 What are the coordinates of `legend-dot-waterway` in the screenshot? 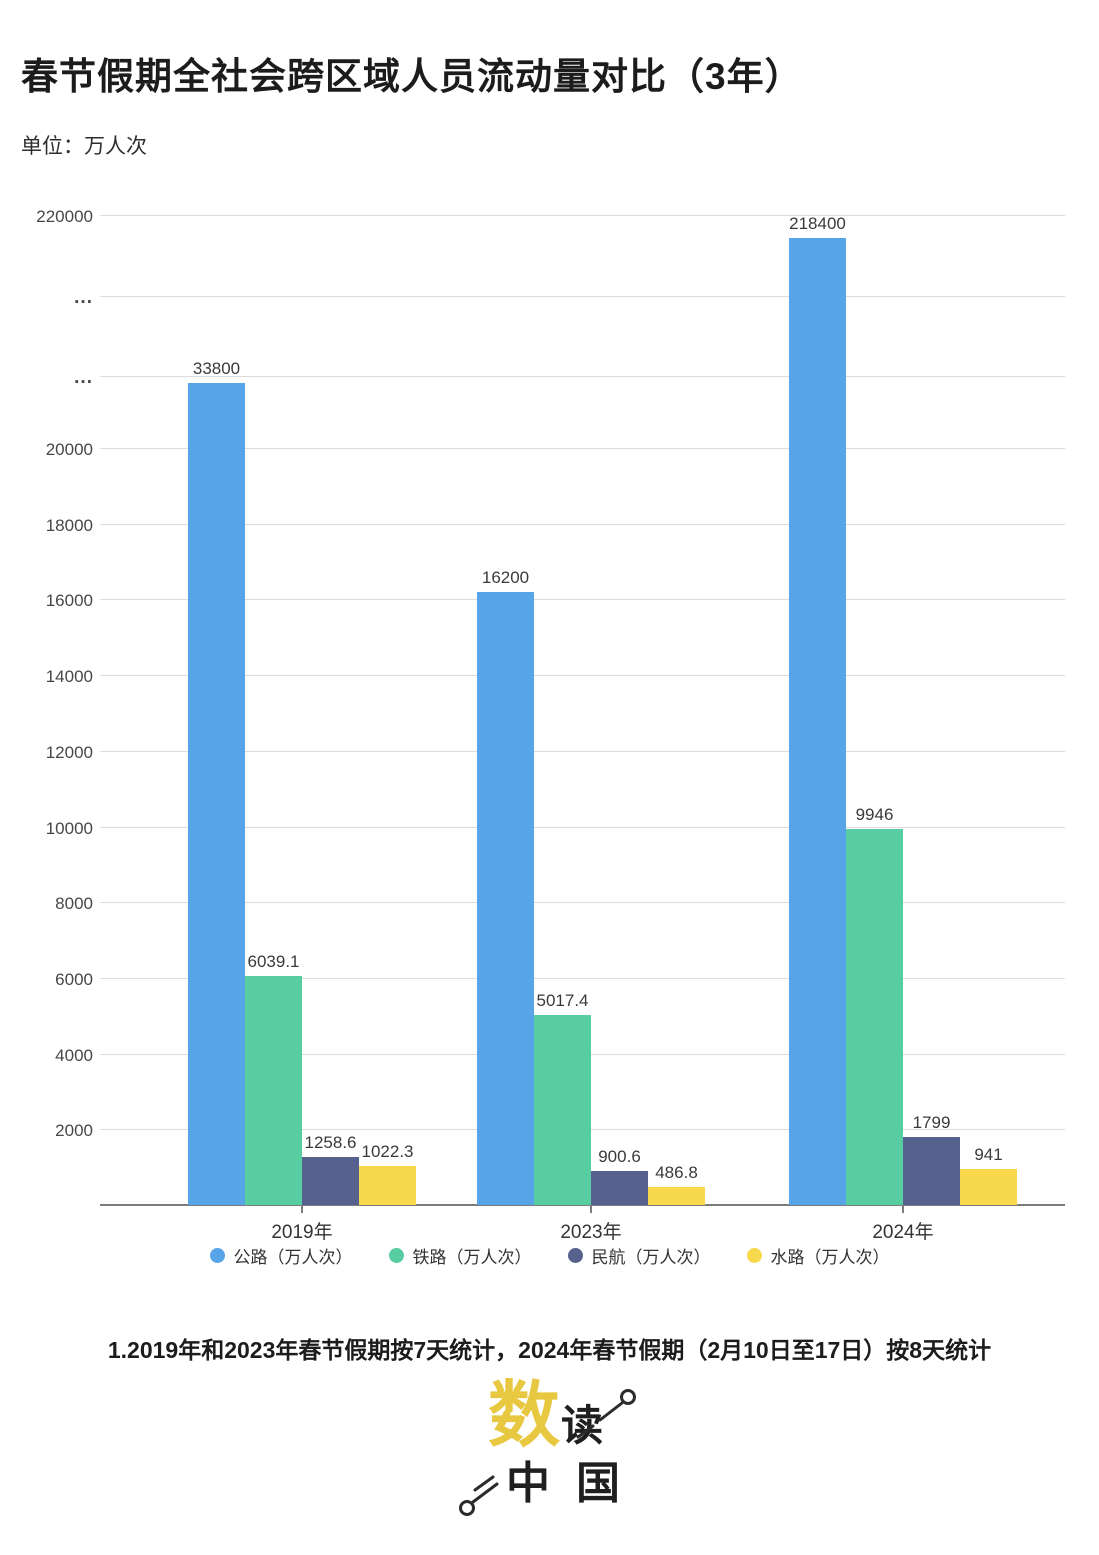 It's located at (754, 1255).